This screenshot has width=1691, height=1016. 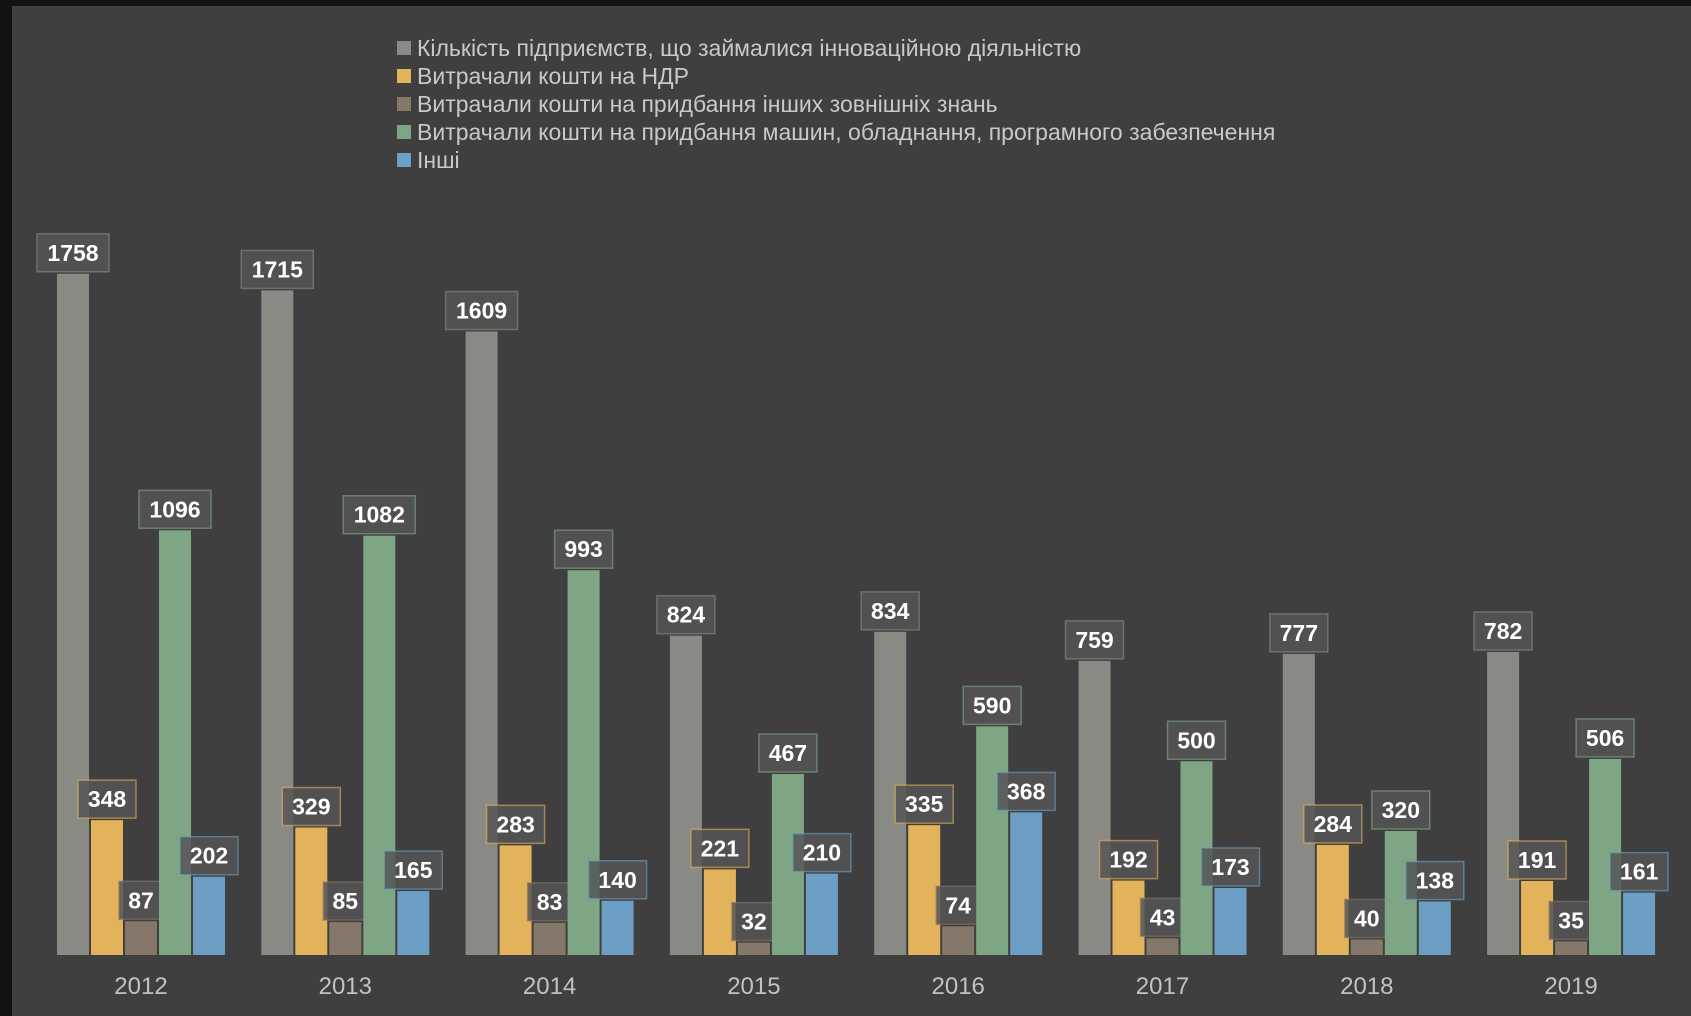 I want to click on x-tick-label: 2015, so click(x=753, y=986).